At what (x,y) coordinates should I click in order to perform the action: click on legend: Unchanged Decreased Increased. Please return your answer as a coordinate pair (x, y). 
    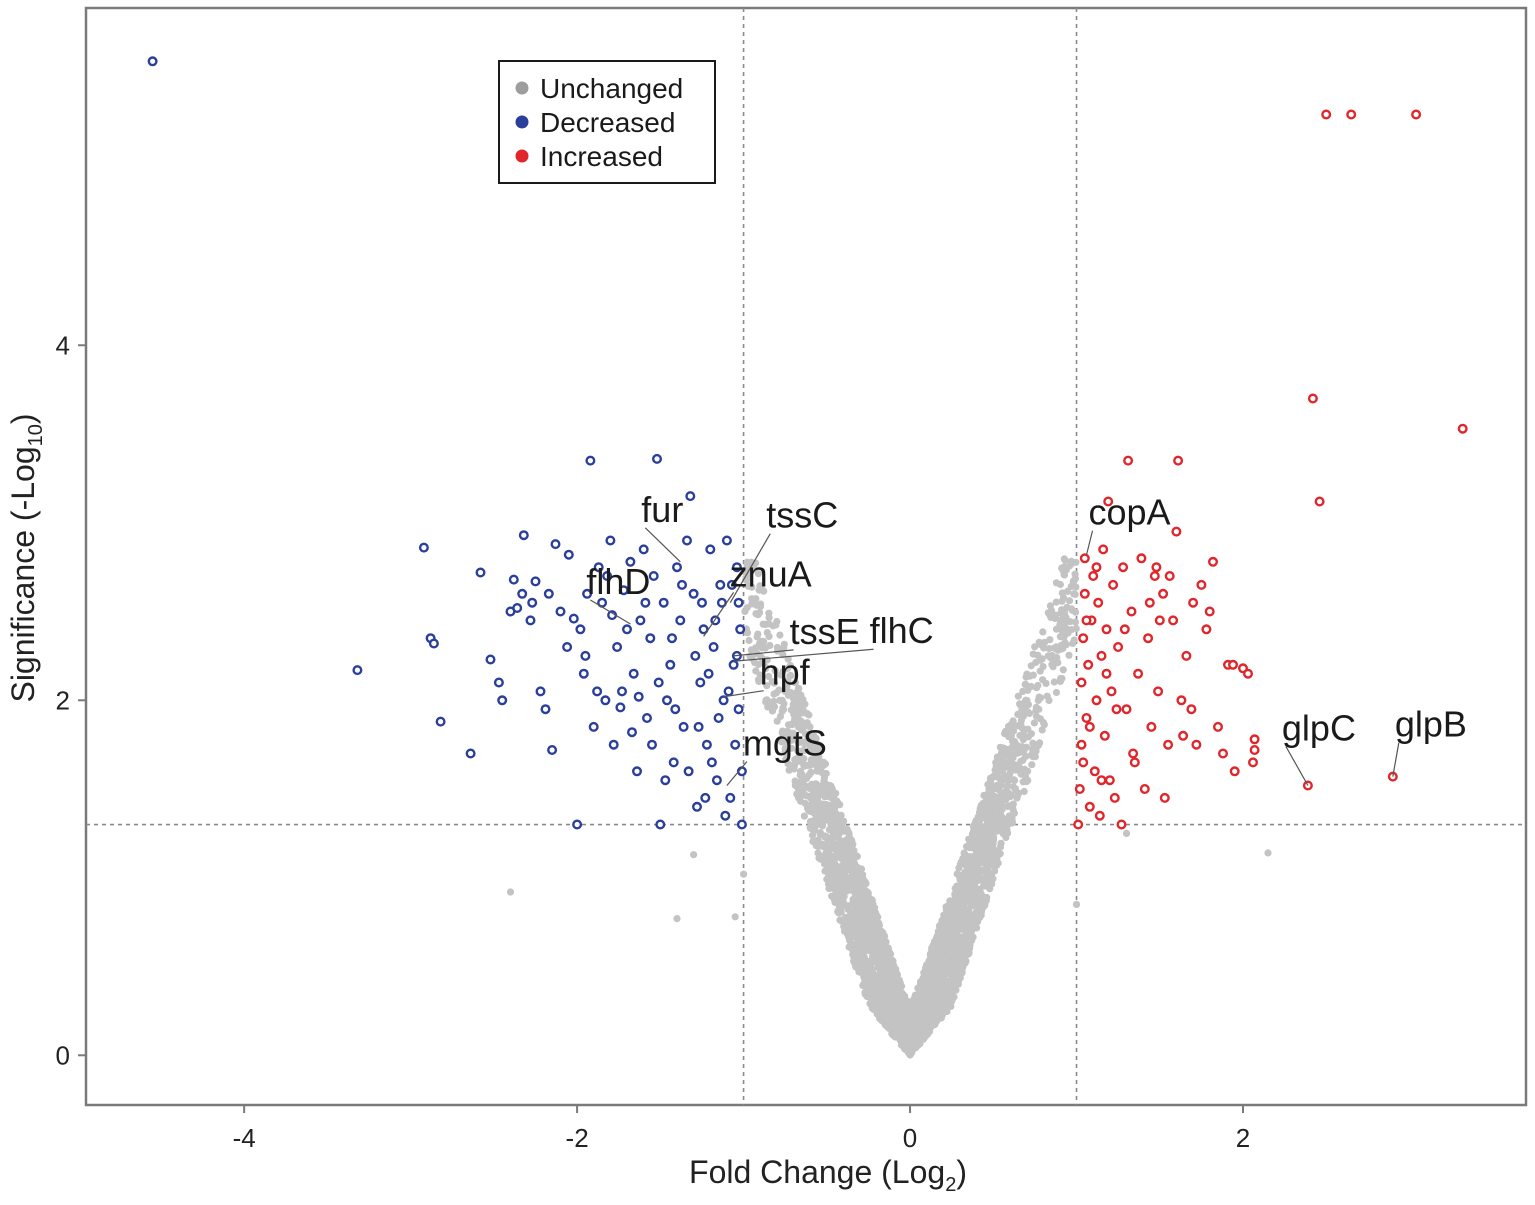
    Looking at the image, I should click on (607, 122).